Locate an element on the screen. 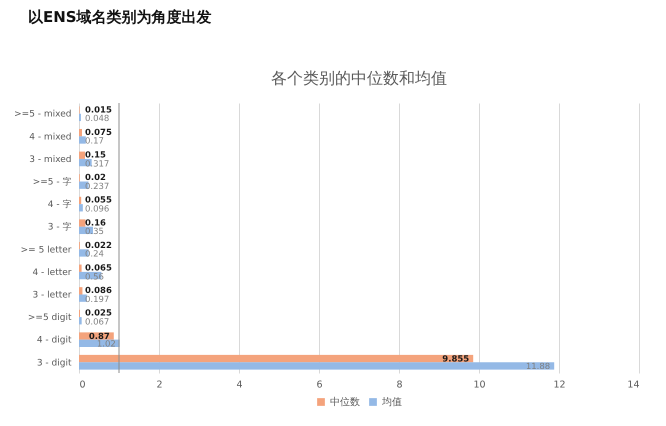 The height and width of the screenshot is (426, 666). y-tick-label: 4 - 字 is located at coordinates (60, 204).